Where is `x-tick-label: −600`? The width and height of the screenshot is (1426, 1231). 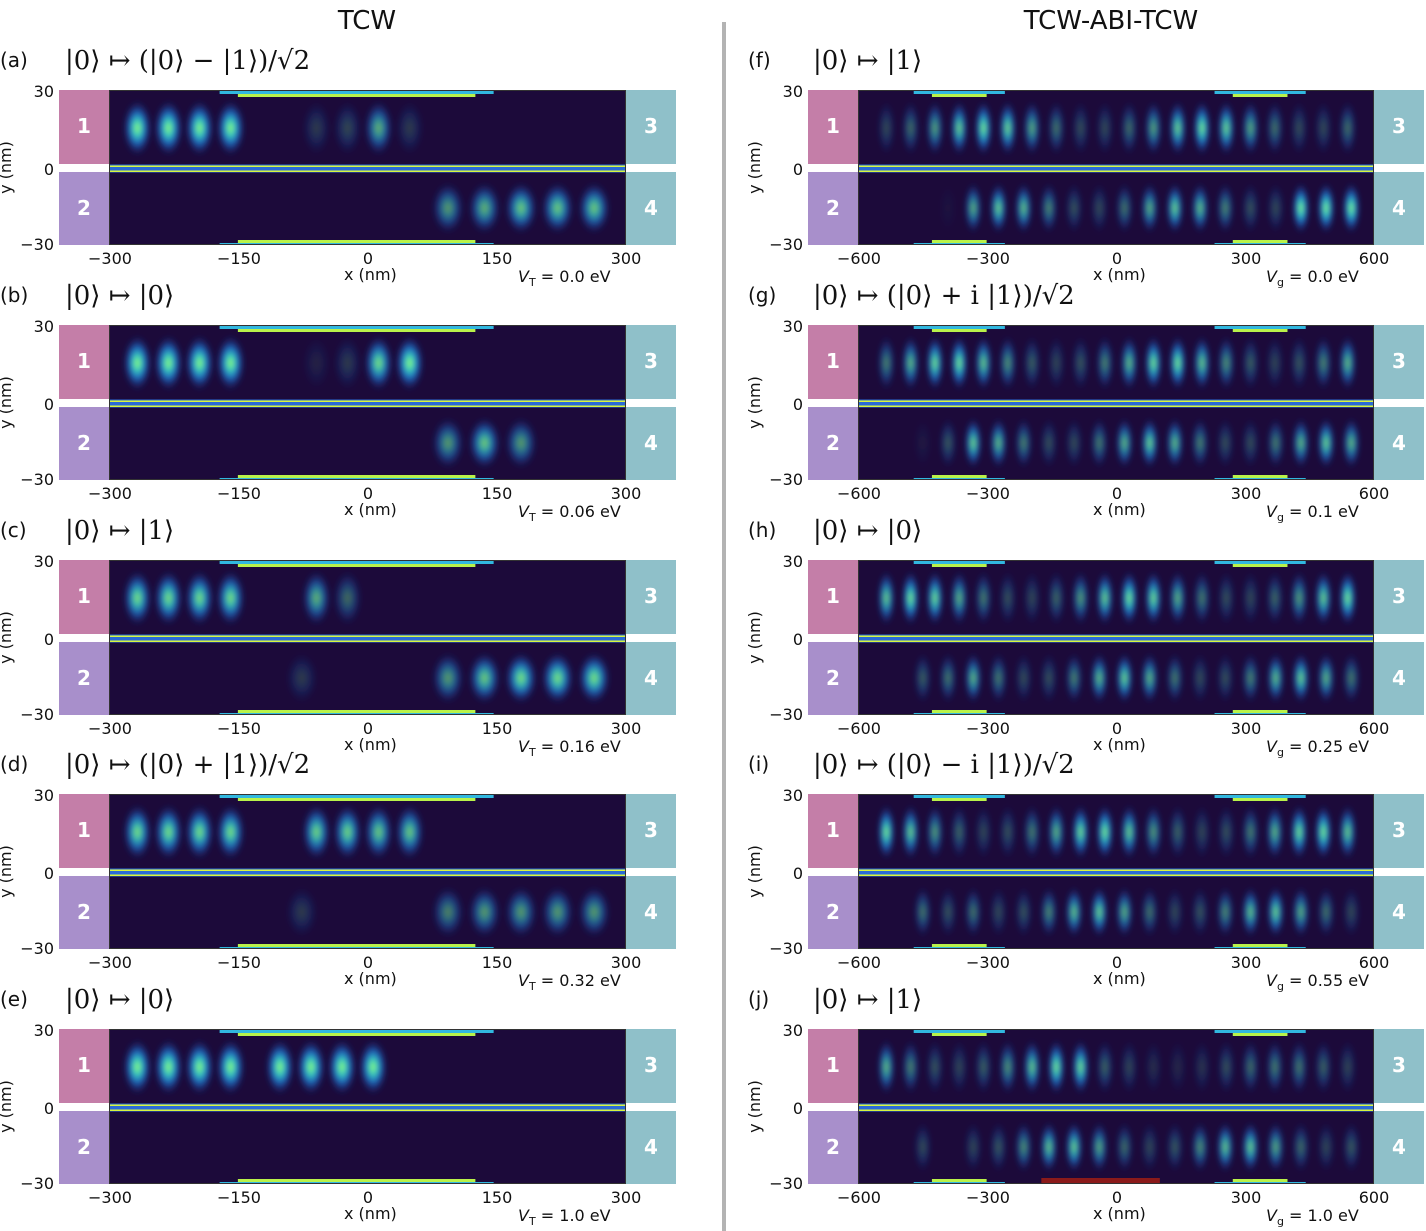
x-tick-label: −600 is located at coordinates (859, 1197).